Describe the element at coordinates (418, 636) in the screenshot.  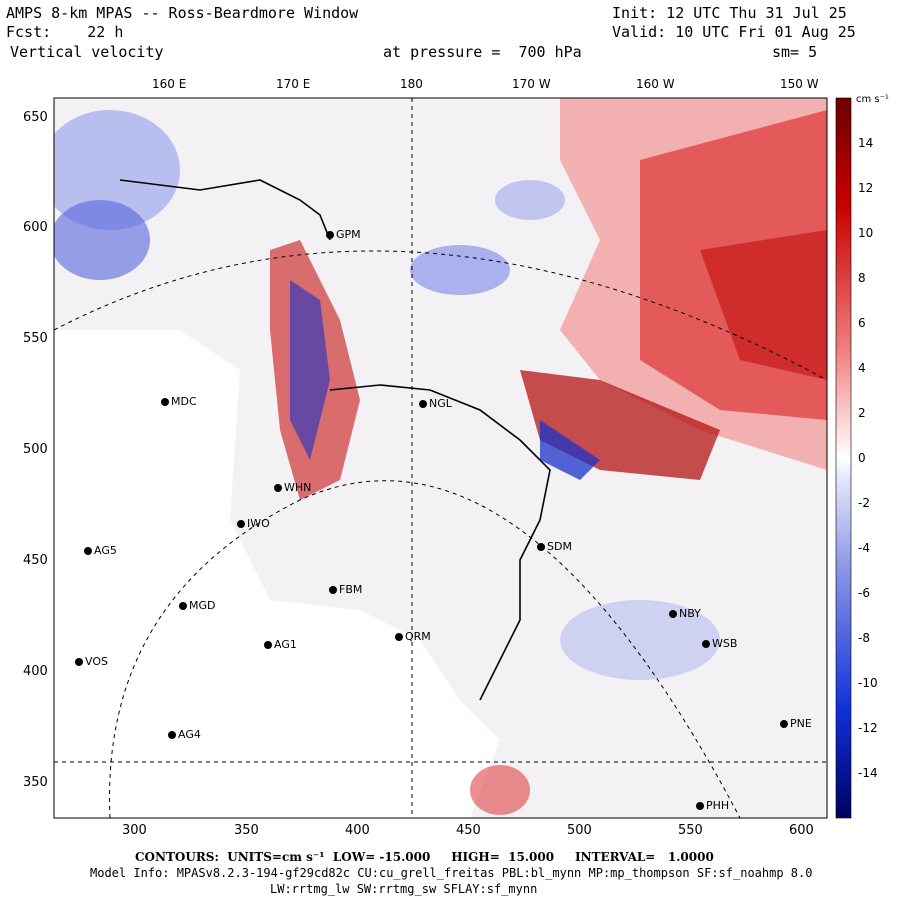
I see `station-label: QRM` at that location.